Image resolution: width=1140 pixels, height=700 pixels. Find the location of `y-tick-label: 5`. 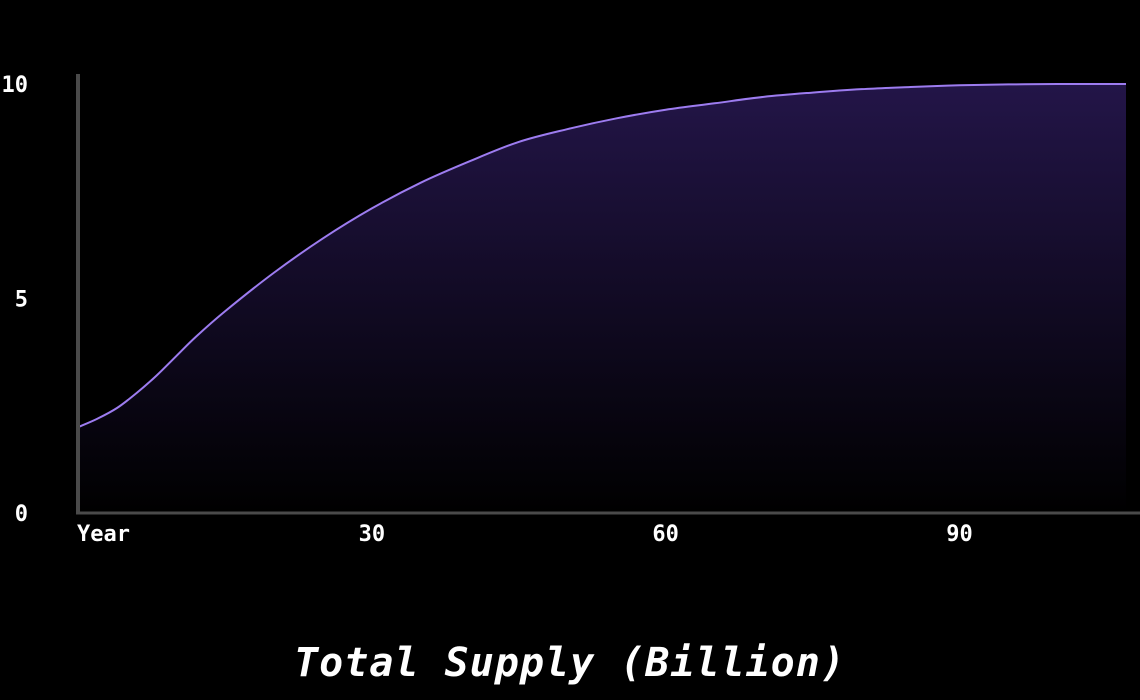

y-tick-label: 5 is located at coordinates (21, 300).